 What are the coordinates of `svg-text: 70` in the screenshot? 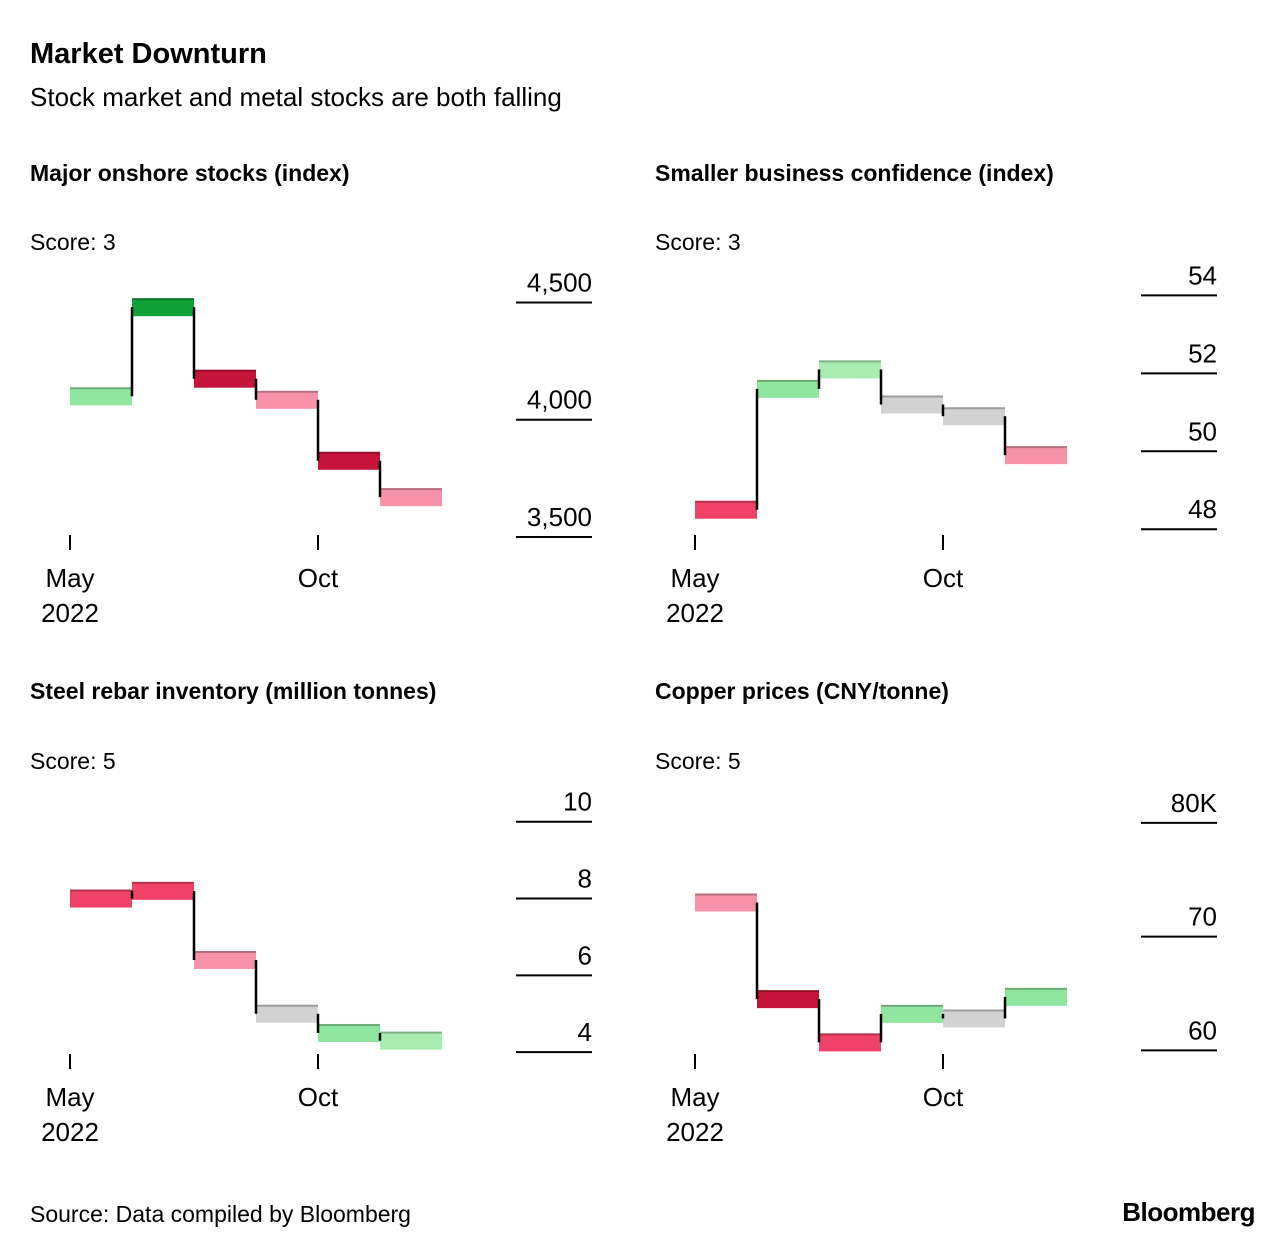 It's located at (1202, 917).